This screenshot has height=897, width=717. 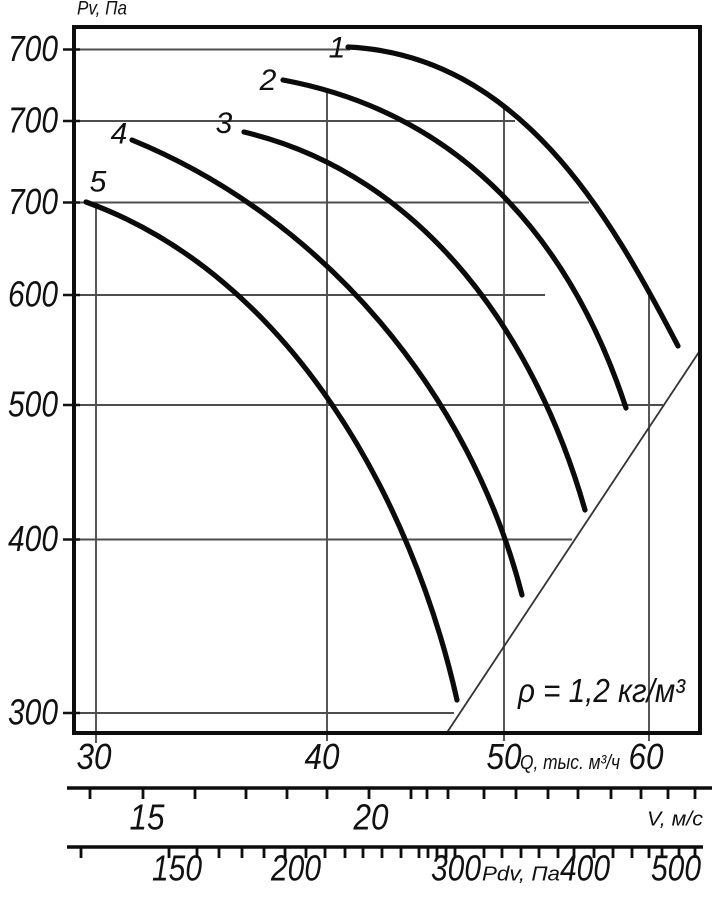 What do you see at coordinates (570, 763) in the screenshot?
I see `svg-text: Q, тыс. м³/ч` at bounding box center [570, 763].